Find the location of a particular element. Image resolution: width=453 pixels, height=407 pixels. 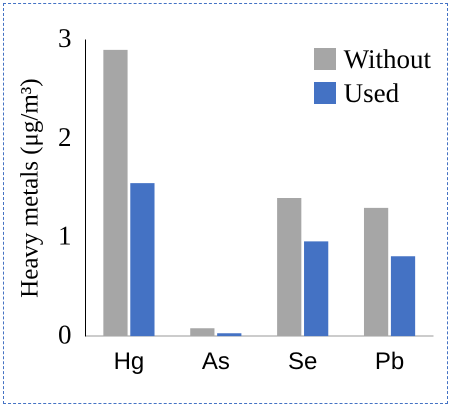

legend-label: Without is located at coordinates (387, 59).